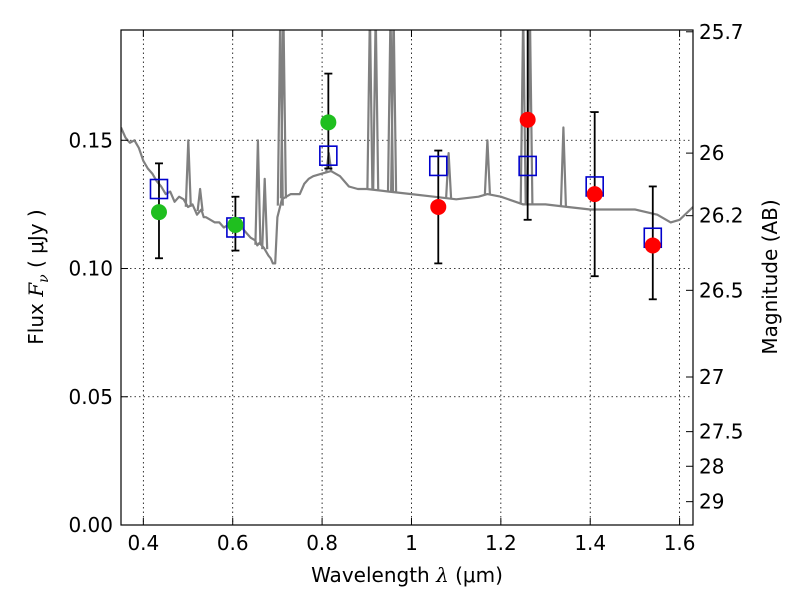 The height and width of the screenshot is (600, 800). Describe the element at coordinates (38, 276) in the screenshot. I see `y-axis-title: Flux Fν ( μJy )` at that location.